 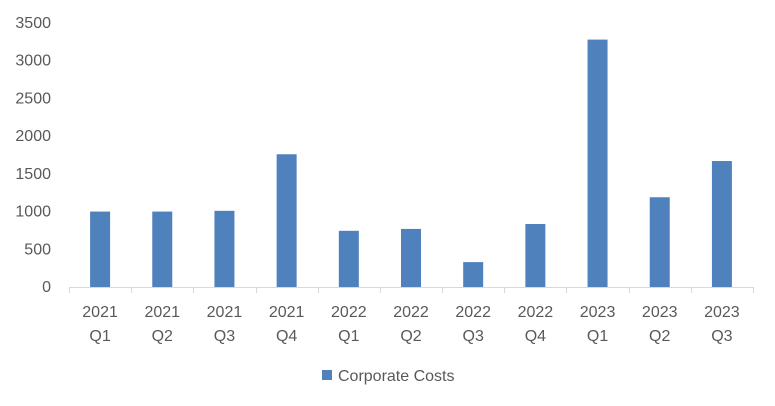 I want to click on legend: Corporate Costs, so click(x=388, y=376).